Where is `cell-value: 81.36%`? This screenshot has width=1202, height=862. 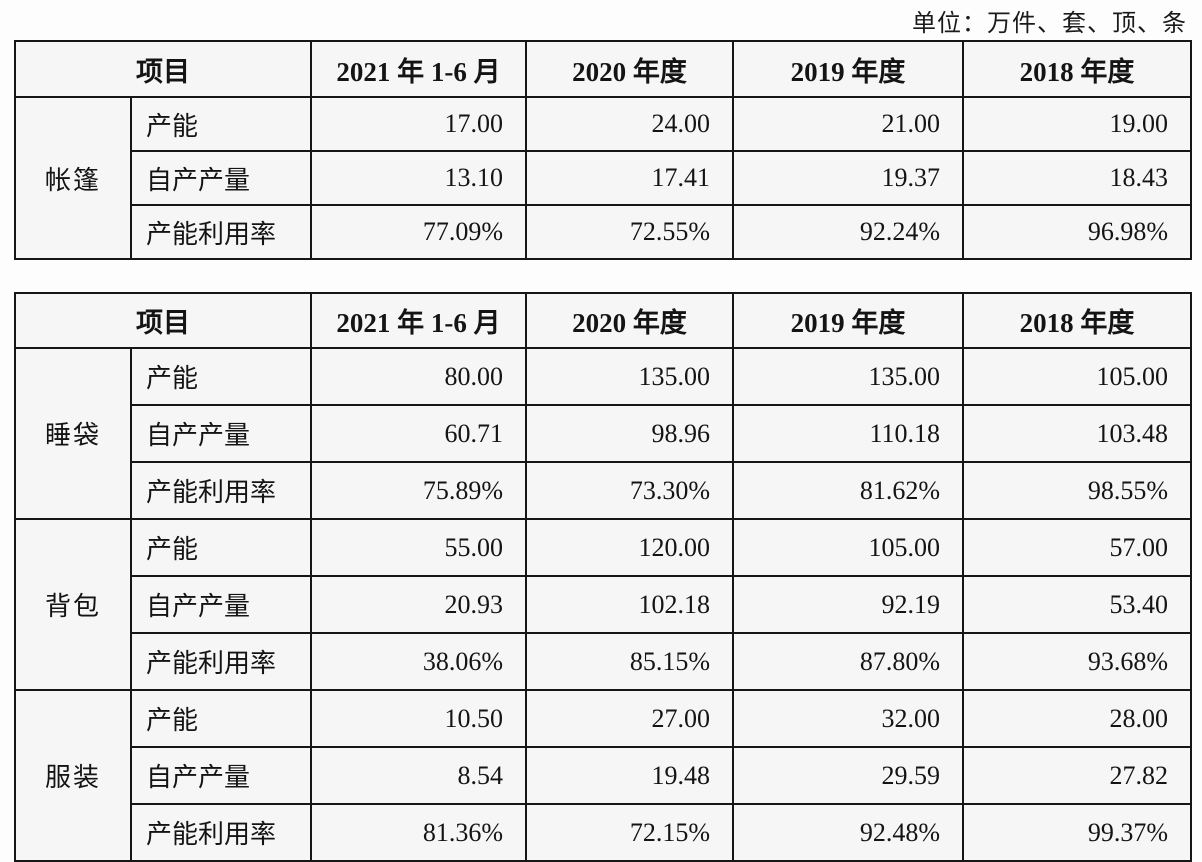
cell-value: 81.36% is located at coordinates (418, 832).